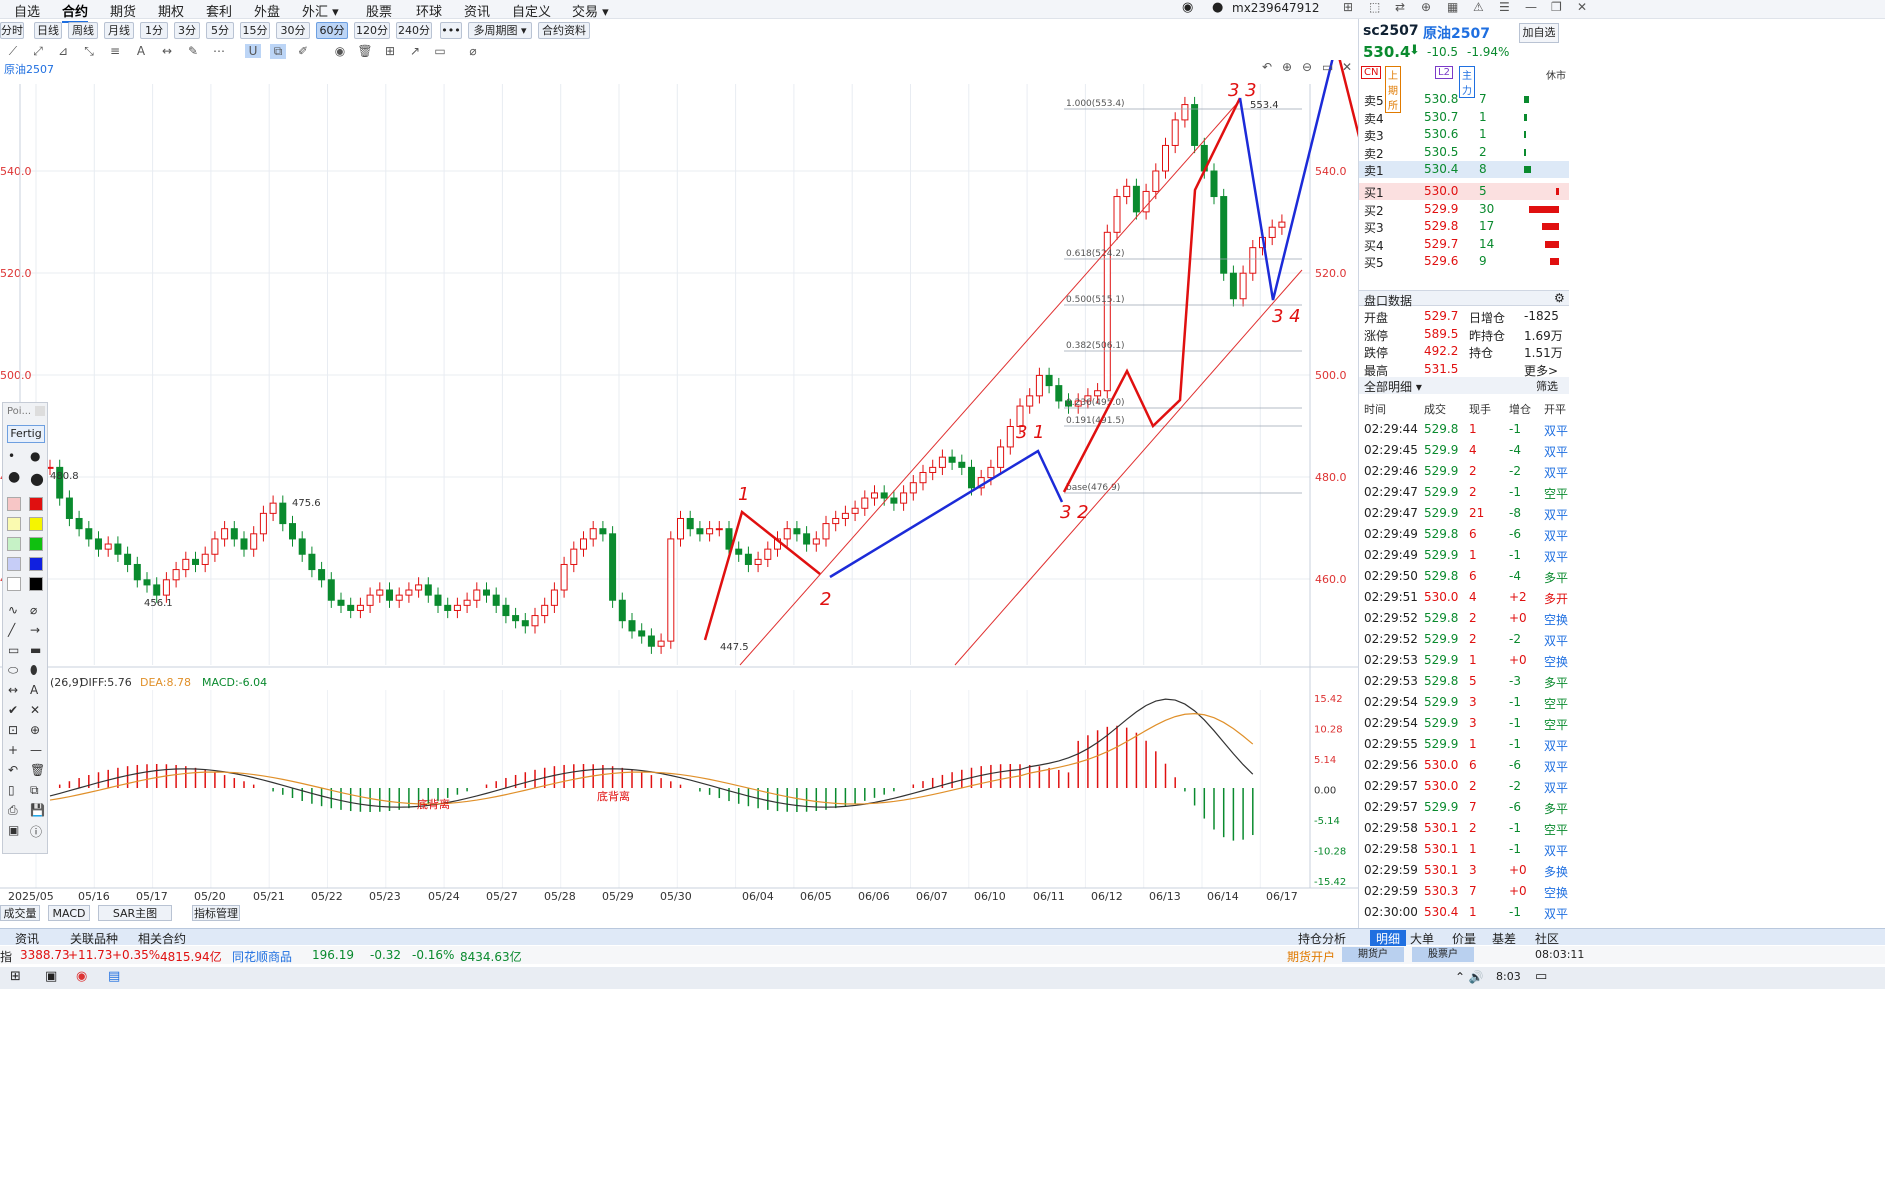  I want to click on avatar: ●, so click(1218, 7).